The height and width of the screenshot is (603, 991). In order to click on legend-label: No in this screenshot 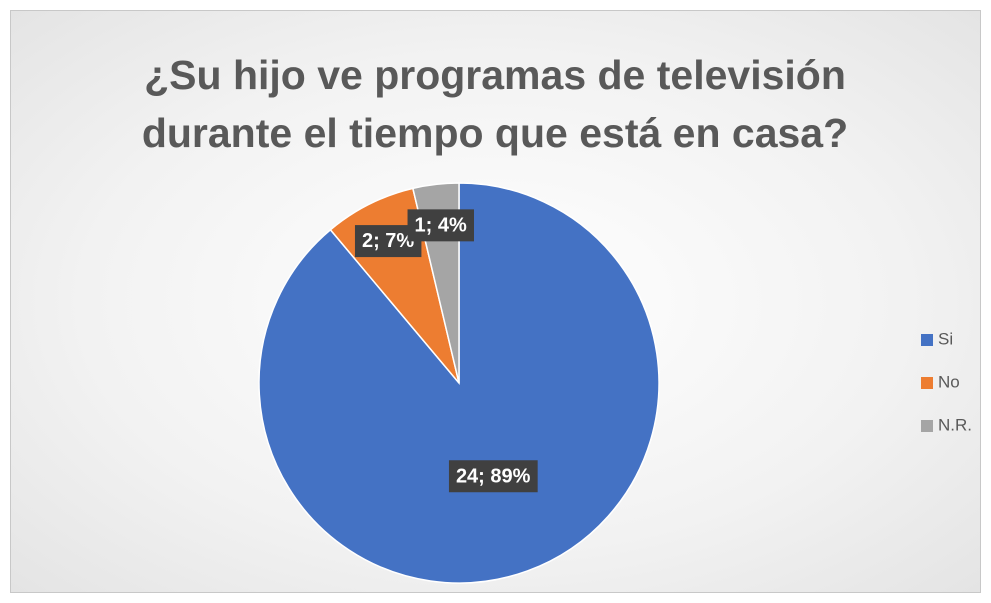, I will do `click(949, 381)`.